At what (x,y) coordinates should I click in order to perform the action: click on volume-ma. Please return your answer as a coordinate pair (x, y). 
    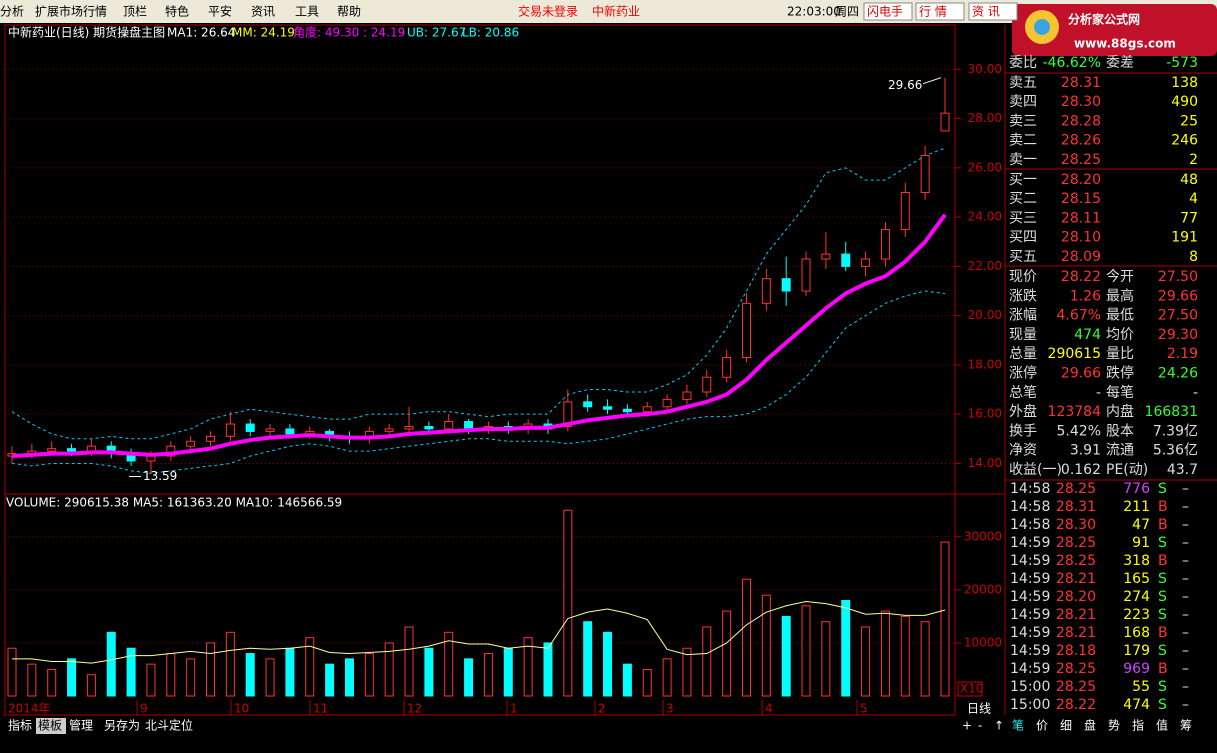
    Looking at the image, I should click on (479, 632).